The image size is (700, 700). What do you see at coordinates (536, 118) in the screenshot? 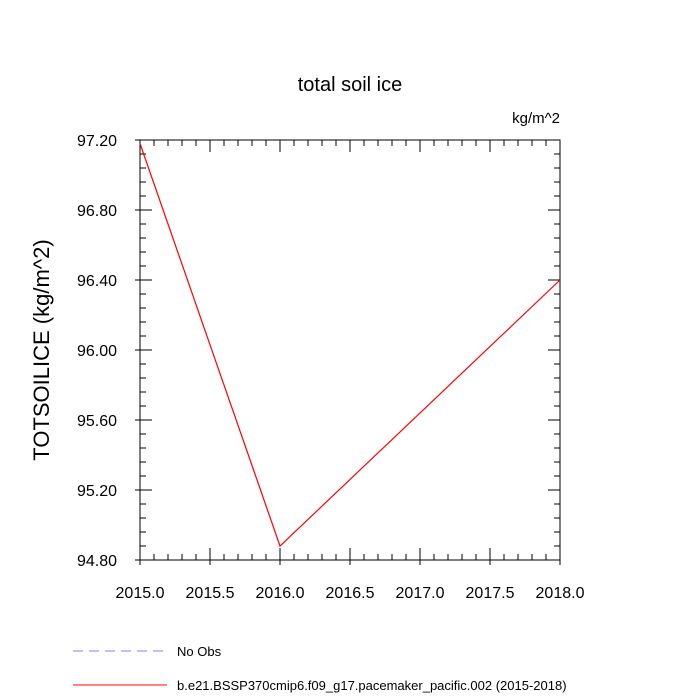
I see `units-label: kg/m^2` at bounding box center [536, 118].